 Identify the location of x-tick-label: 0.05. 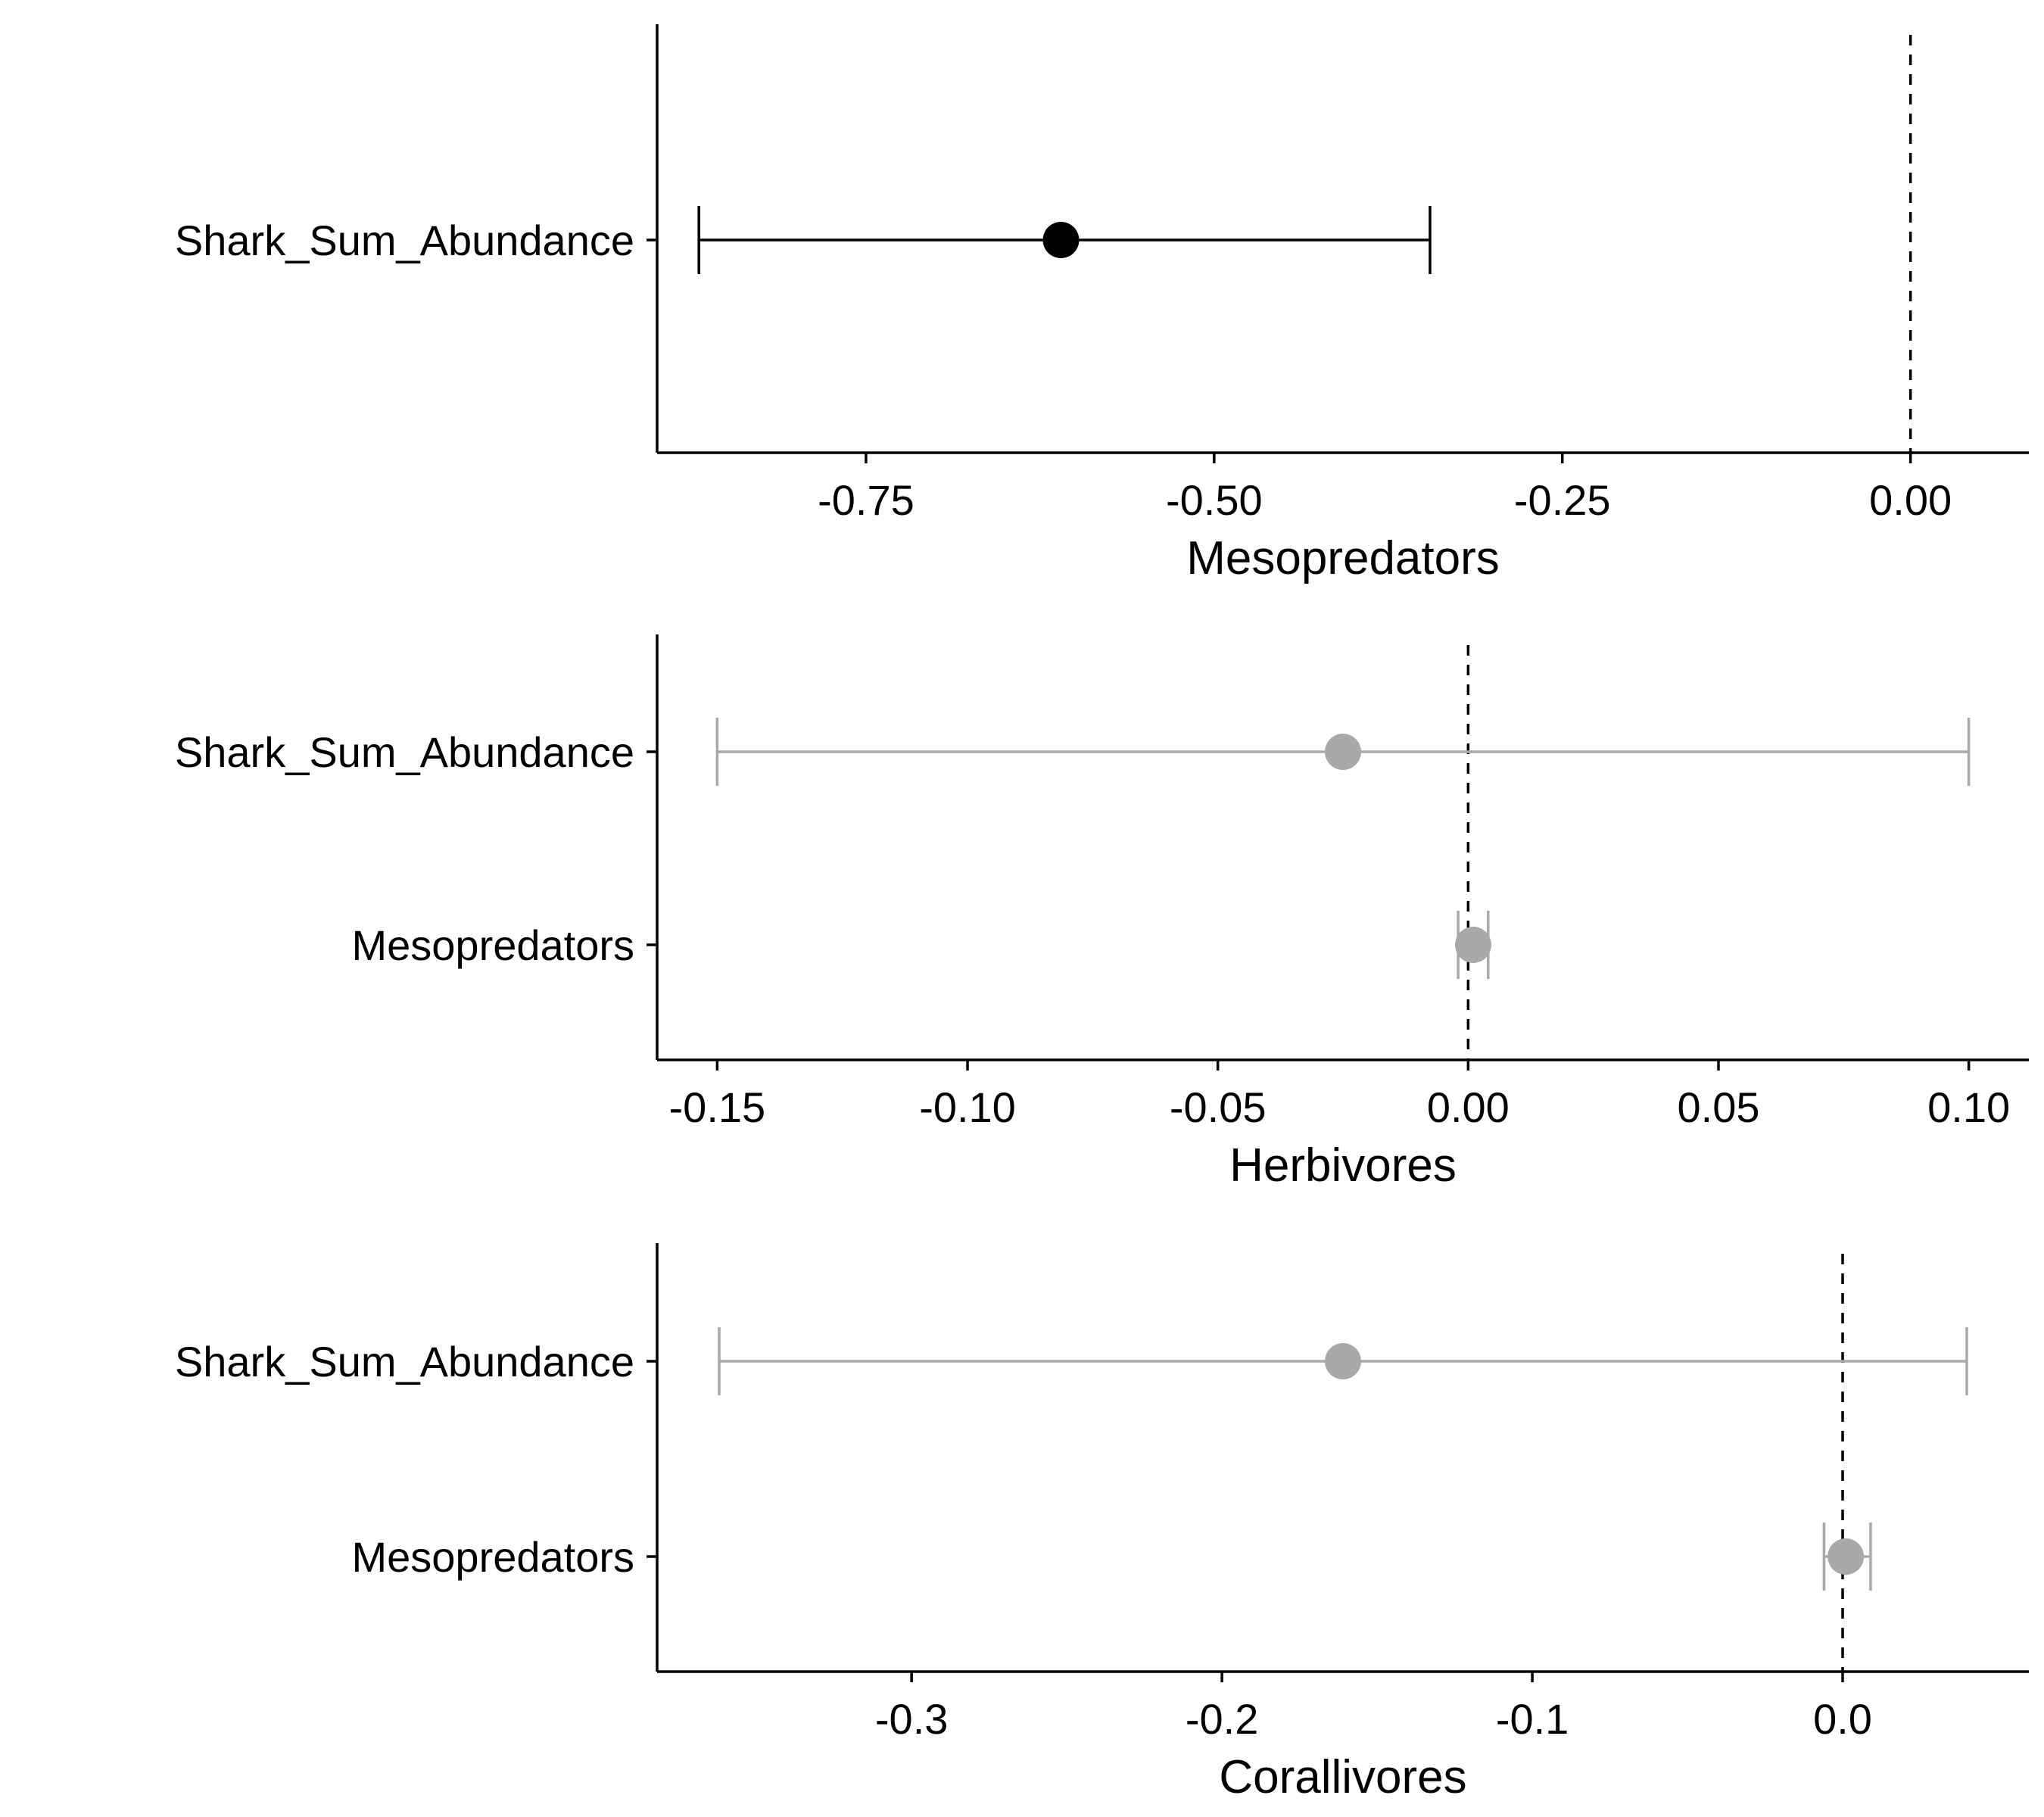
(1718, 1107).